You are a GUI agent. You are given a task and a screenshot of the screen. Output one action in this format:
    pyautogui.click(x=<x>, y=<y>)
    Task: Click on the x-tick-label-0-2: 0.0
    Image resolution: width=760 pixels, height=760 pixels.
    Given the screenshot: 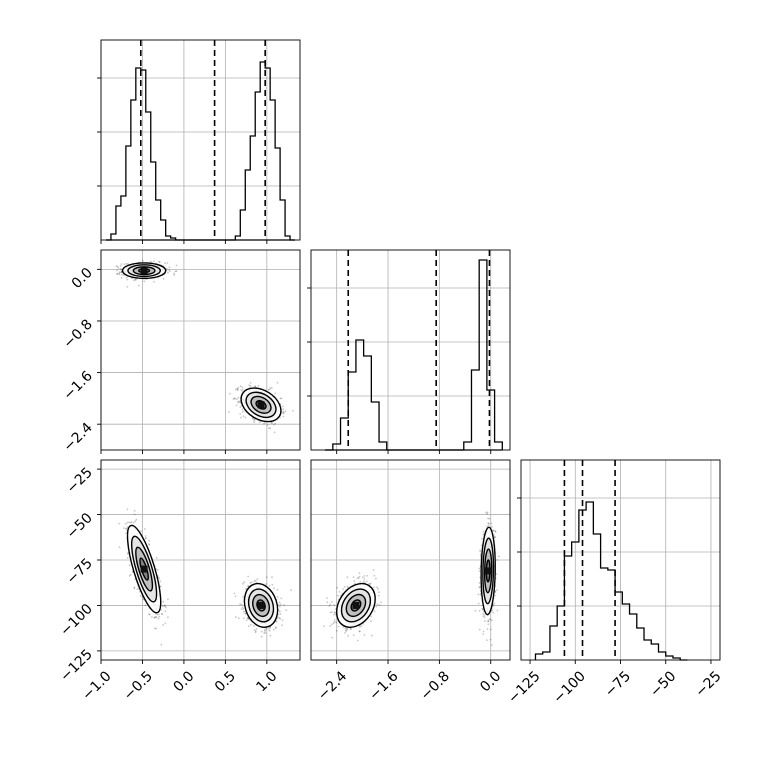 What is the action you would take?
    pyautogui.click(x=183, y=681)
    